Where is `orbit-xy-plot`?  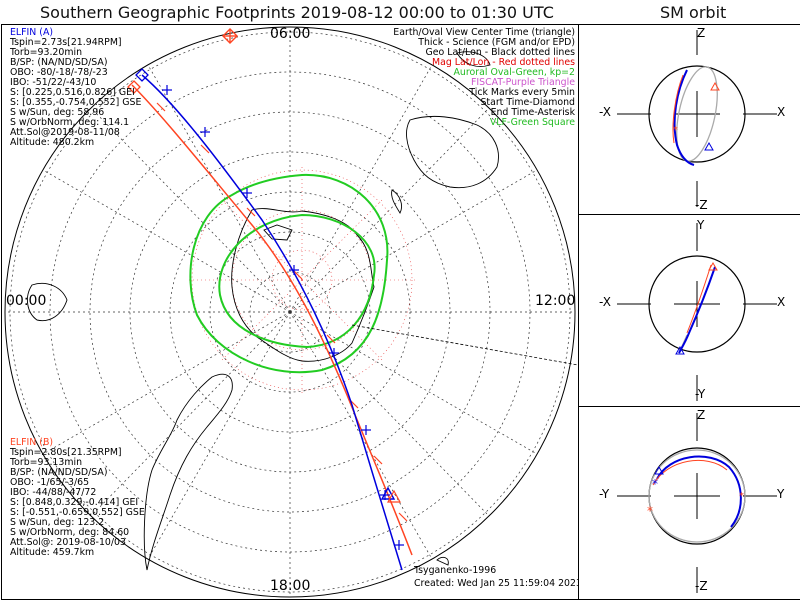 orbit-xy-plot is located at coordinates (697, 312).